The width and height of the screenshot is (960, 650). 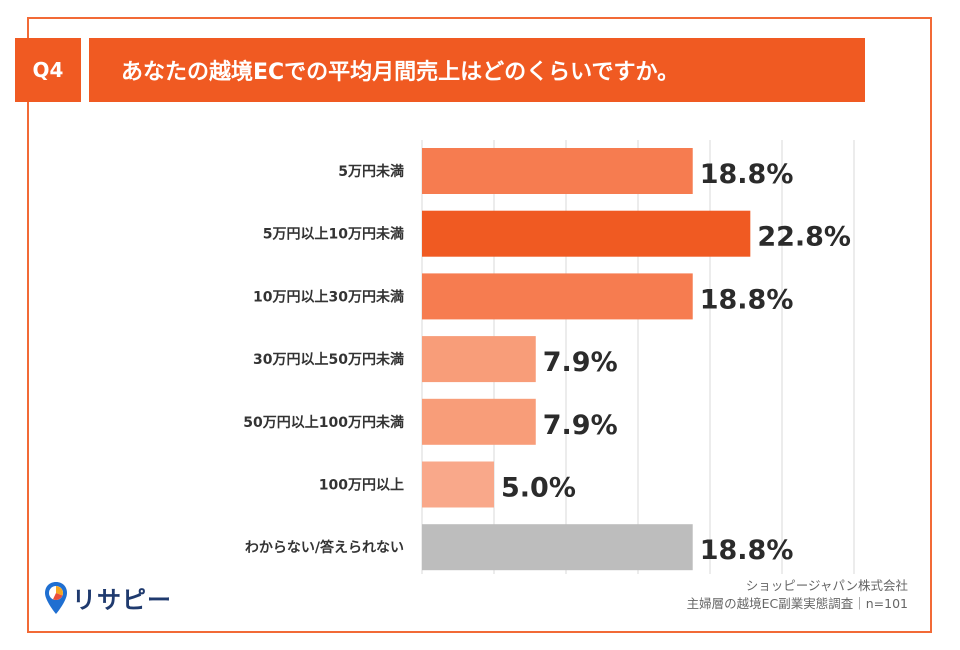 I want to click on category-label: 100万円以上, so click(x=361, y=486).